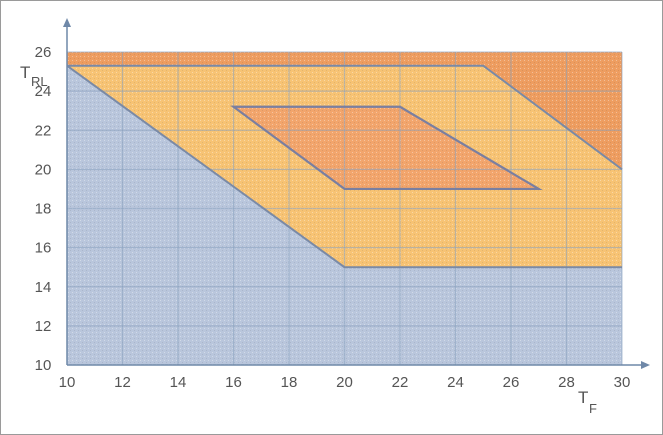 This screenshot has height=435, width=663. Describe the element at coordinates (43, 248) in the screenshot. I see `y-tick-label: 16` at that location.